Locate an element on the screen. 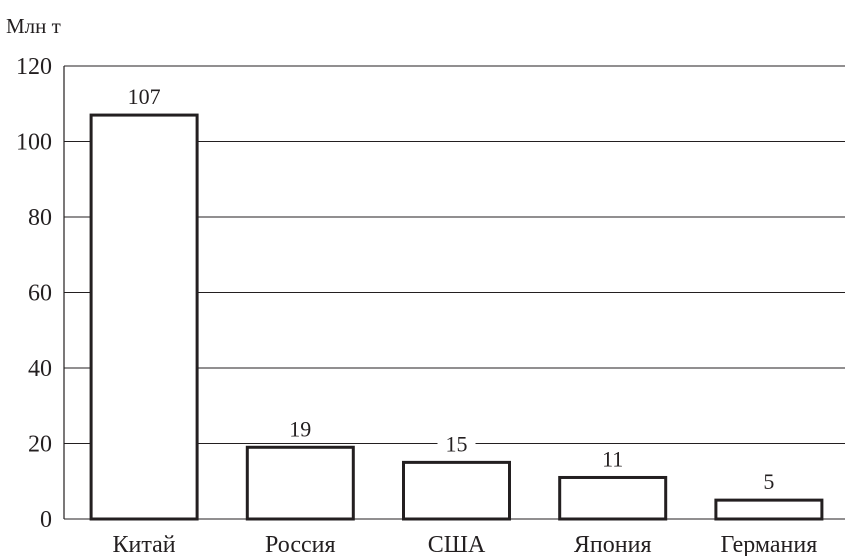  y-tick-label: 100 is located at coordinates (34, 143).